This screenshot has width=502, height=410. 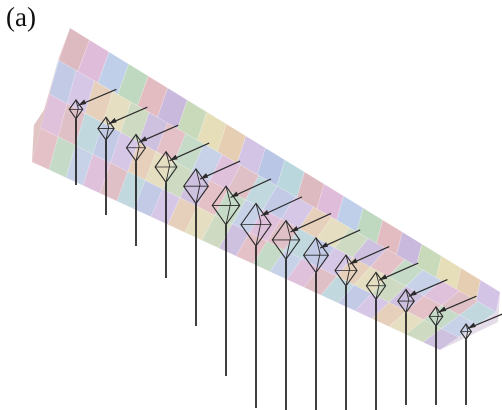 I want to click on camera-frustum, so click(x=256, y=224).